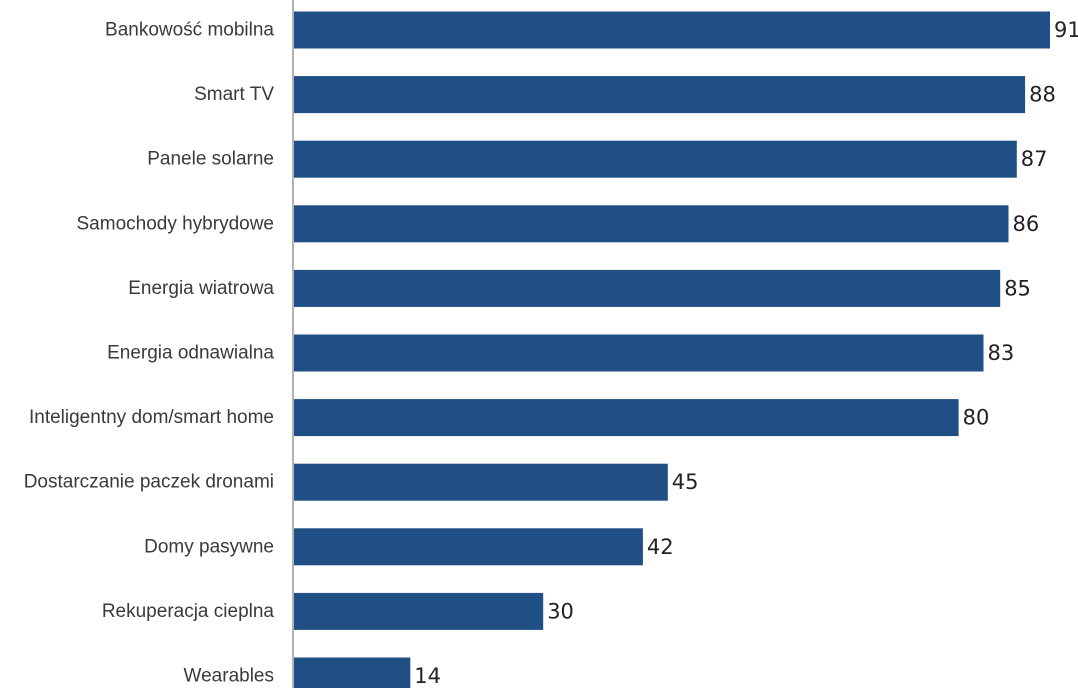  I want to click on value-label: 30, so click(560, 611).